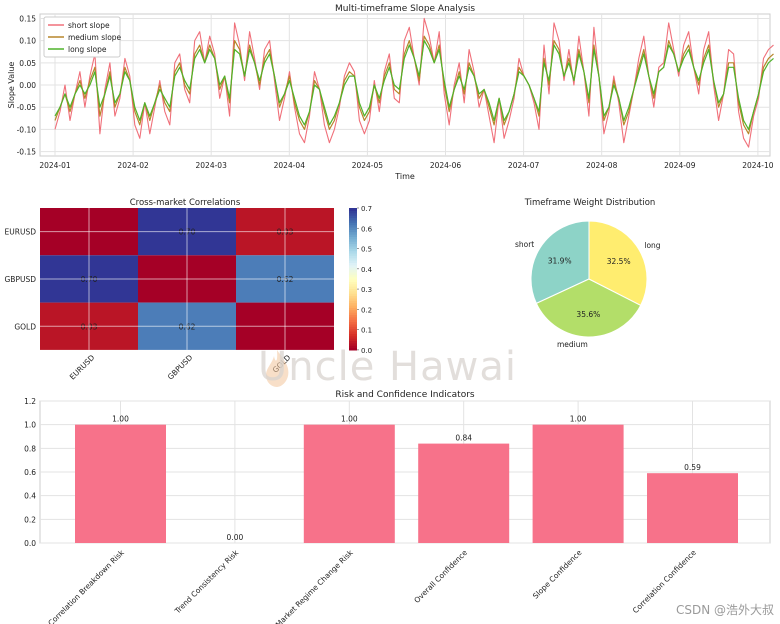 Image resolution: width=780 pixels, height=624 pixels. What do you see at coordinates (314, 586) in the screenshot?
I see `bar-category-label: Market Regime Change Risk` at bounding box center [314, 586].